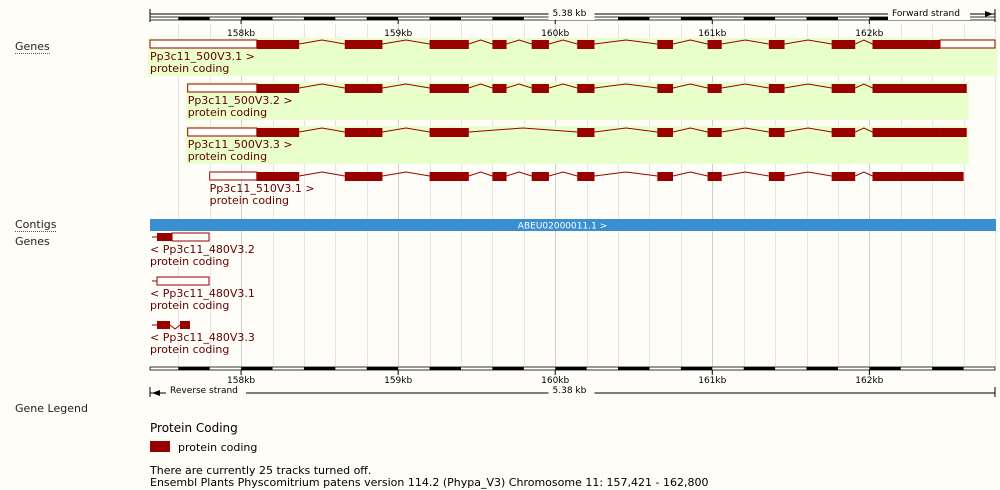  Describe the element at coordinates (156, 393) in the screenshot. I see `bottom-ruler-arrow` at that location.